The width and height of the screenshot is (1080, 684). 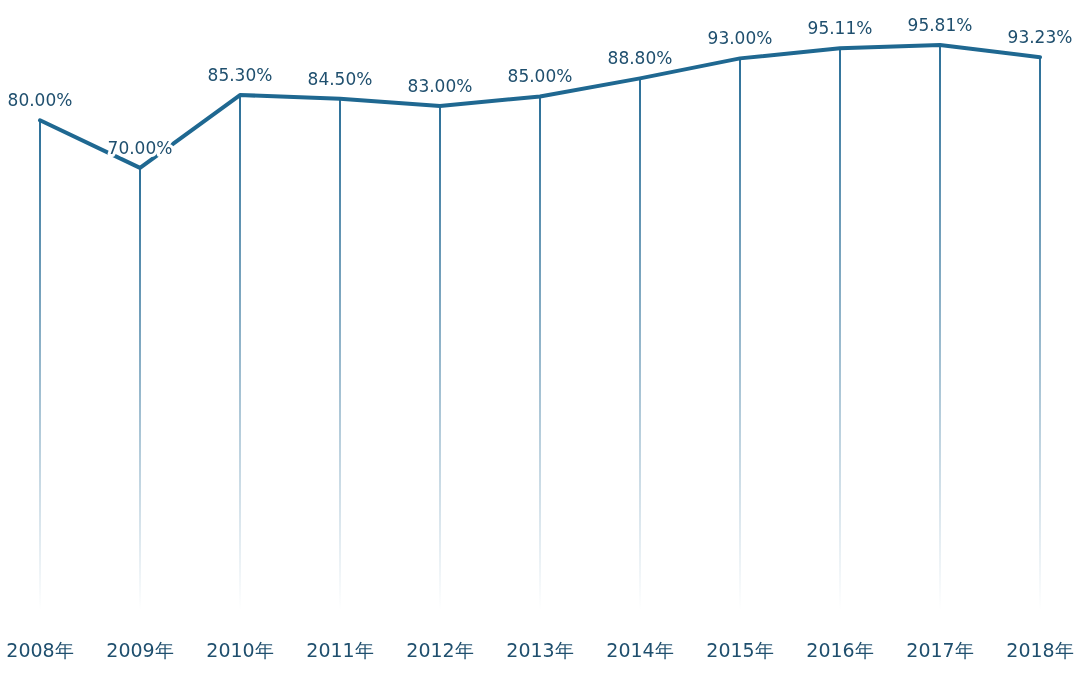 I want to click on data-label: 95.11%, so click(x=840, y=28).